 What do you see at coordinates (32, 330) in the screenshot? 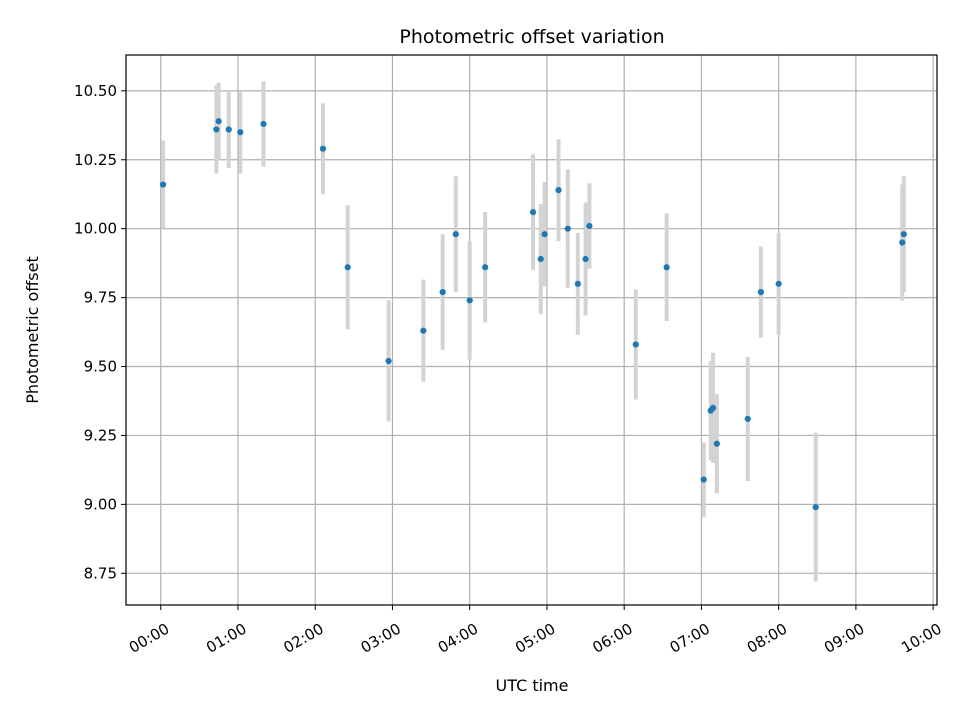
I see `y-axis-title: Photometric offset` at bounding box center [32, 330].